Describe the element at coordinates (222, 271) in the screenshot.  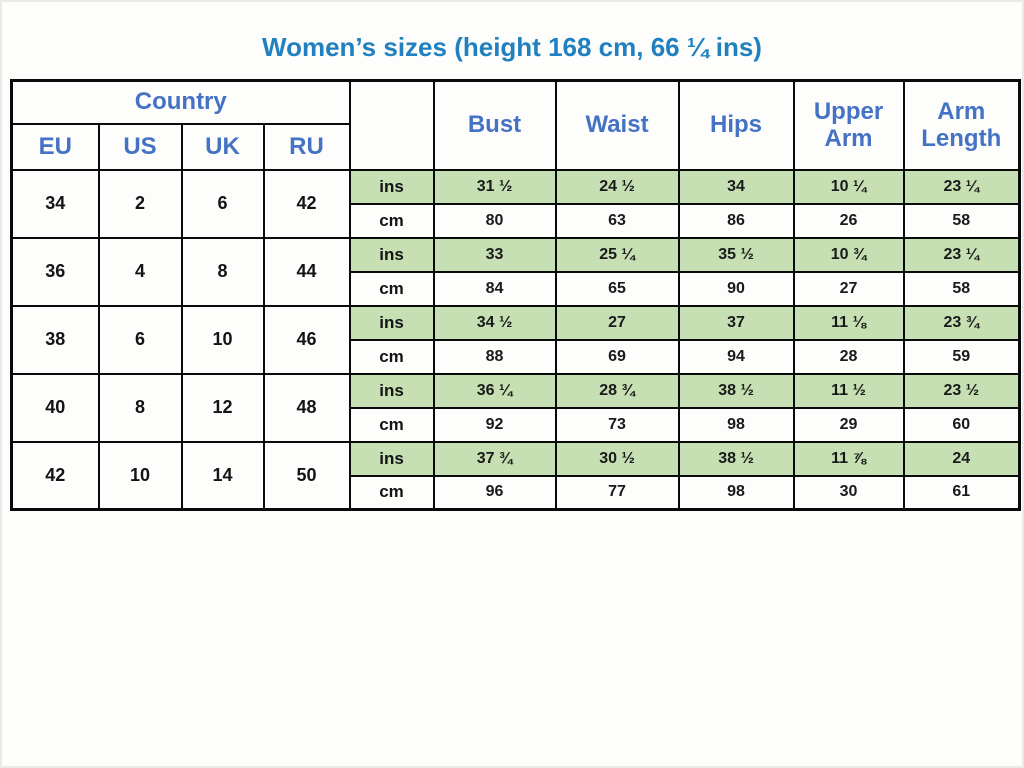
I see `size-cell-uk: 8` at that location.